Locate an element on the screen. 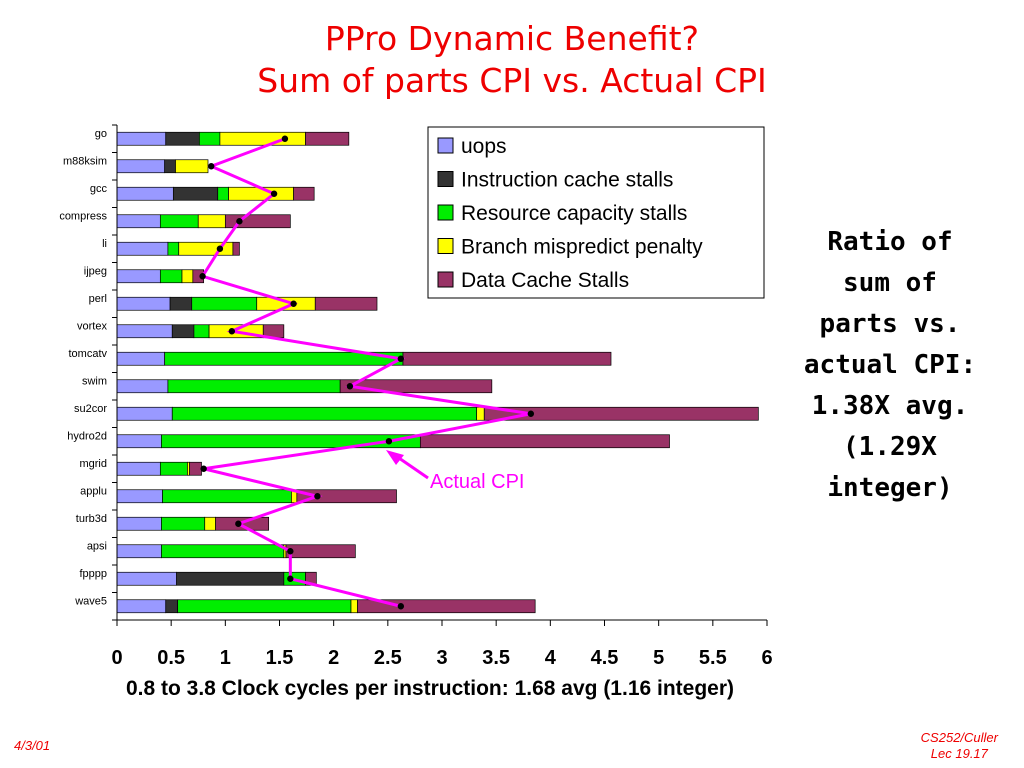 The height and width of the screenshot is (768, 1024). x-tick-label-1: 0.5 is located at coordinates (171, 658).